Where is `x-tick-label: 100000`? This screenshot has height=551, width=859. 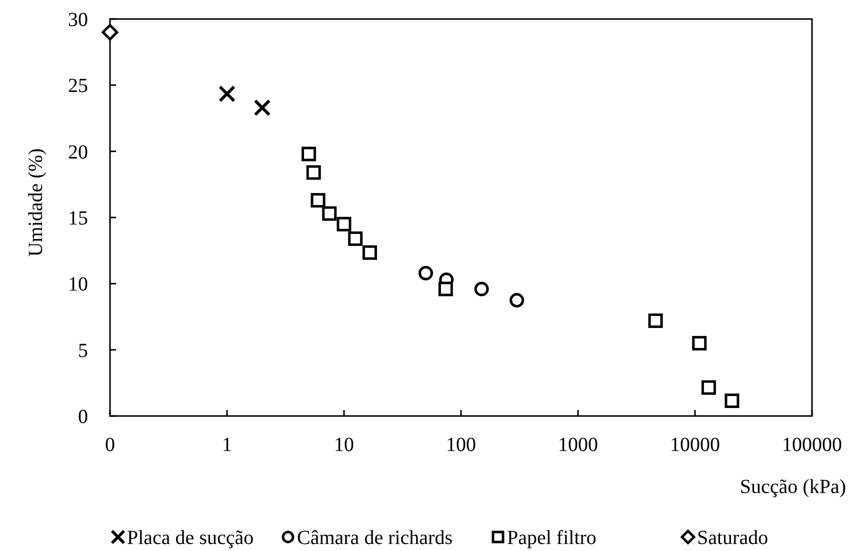 x-tick-label: 100000 is located at coordinates (812, 445).